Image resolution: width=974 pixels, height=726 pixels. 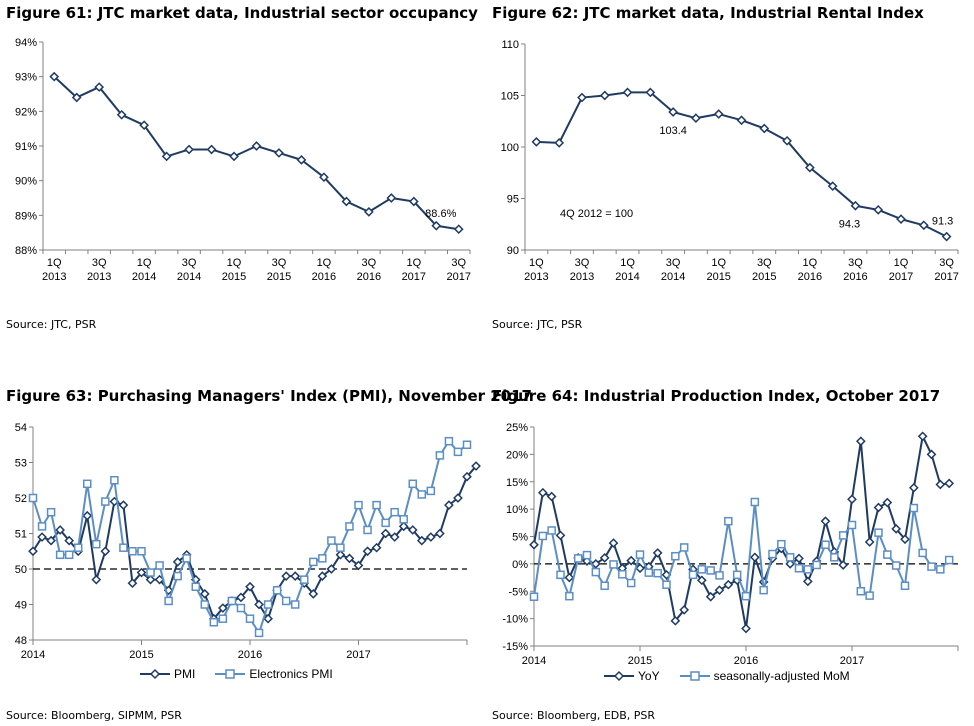 I want to click on legend-label-electronics-pmi: Electronics PMI, so click(x=291, y=674).